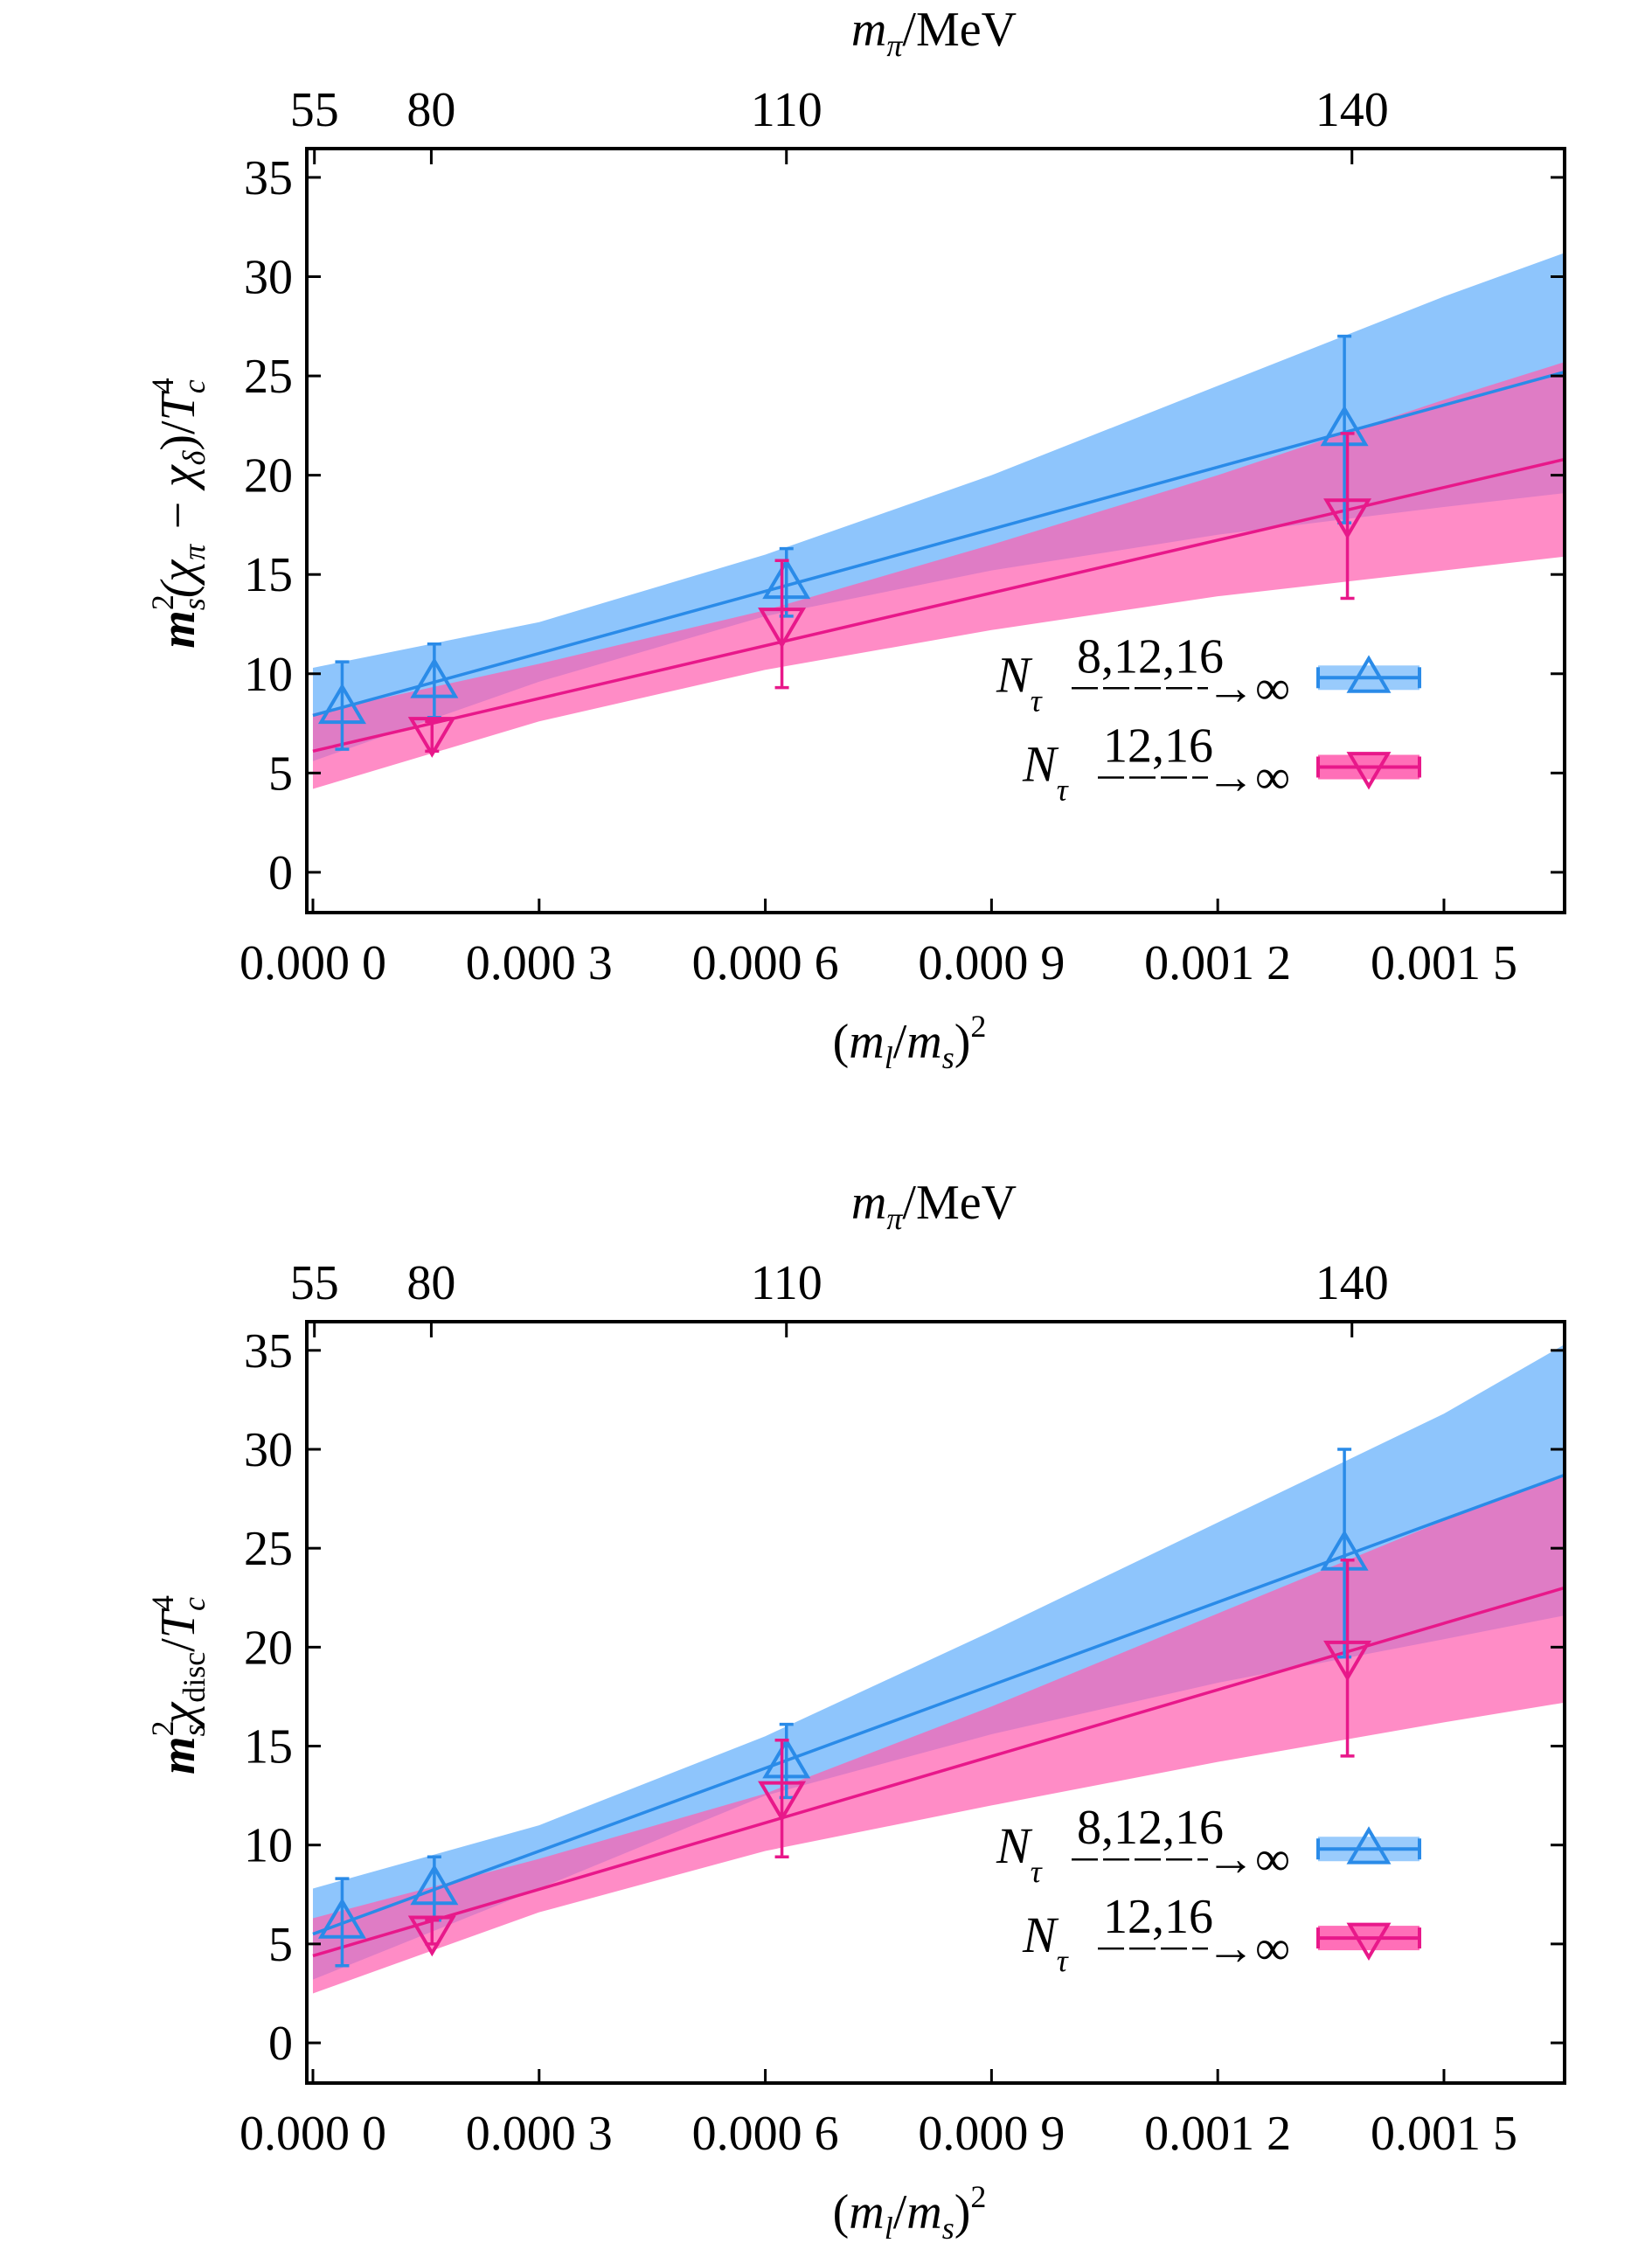 The image size is (1652, 2257). Describe the element at coordinates (195, 386) in the screenshot. I see `y-label-Tsub: c` at that location.